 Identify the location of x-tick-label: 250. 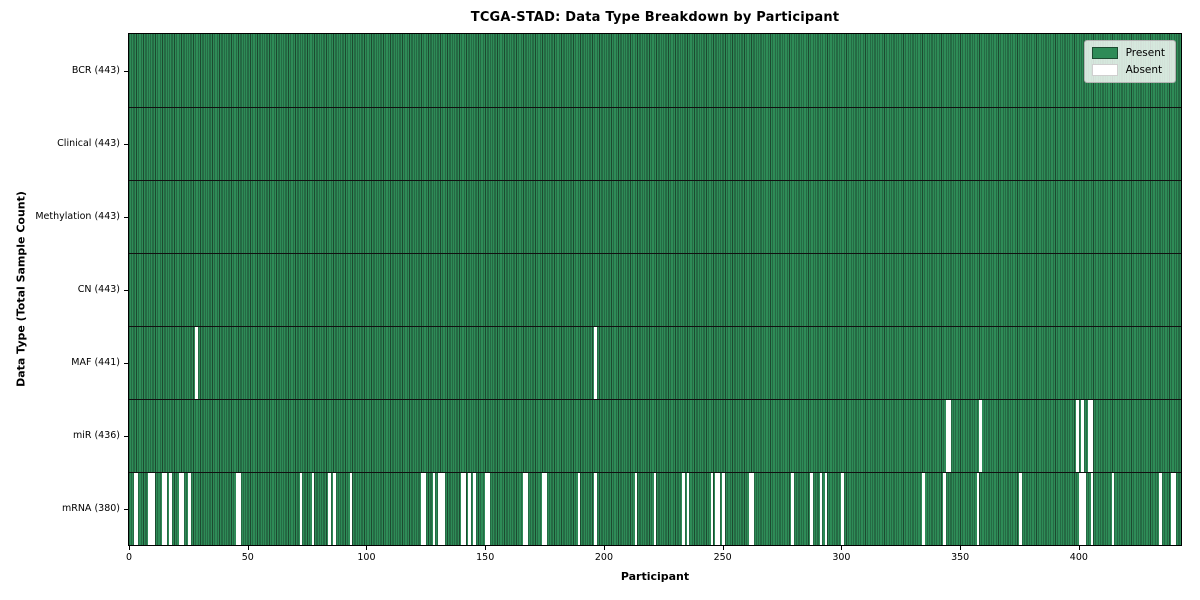
(722, 557).